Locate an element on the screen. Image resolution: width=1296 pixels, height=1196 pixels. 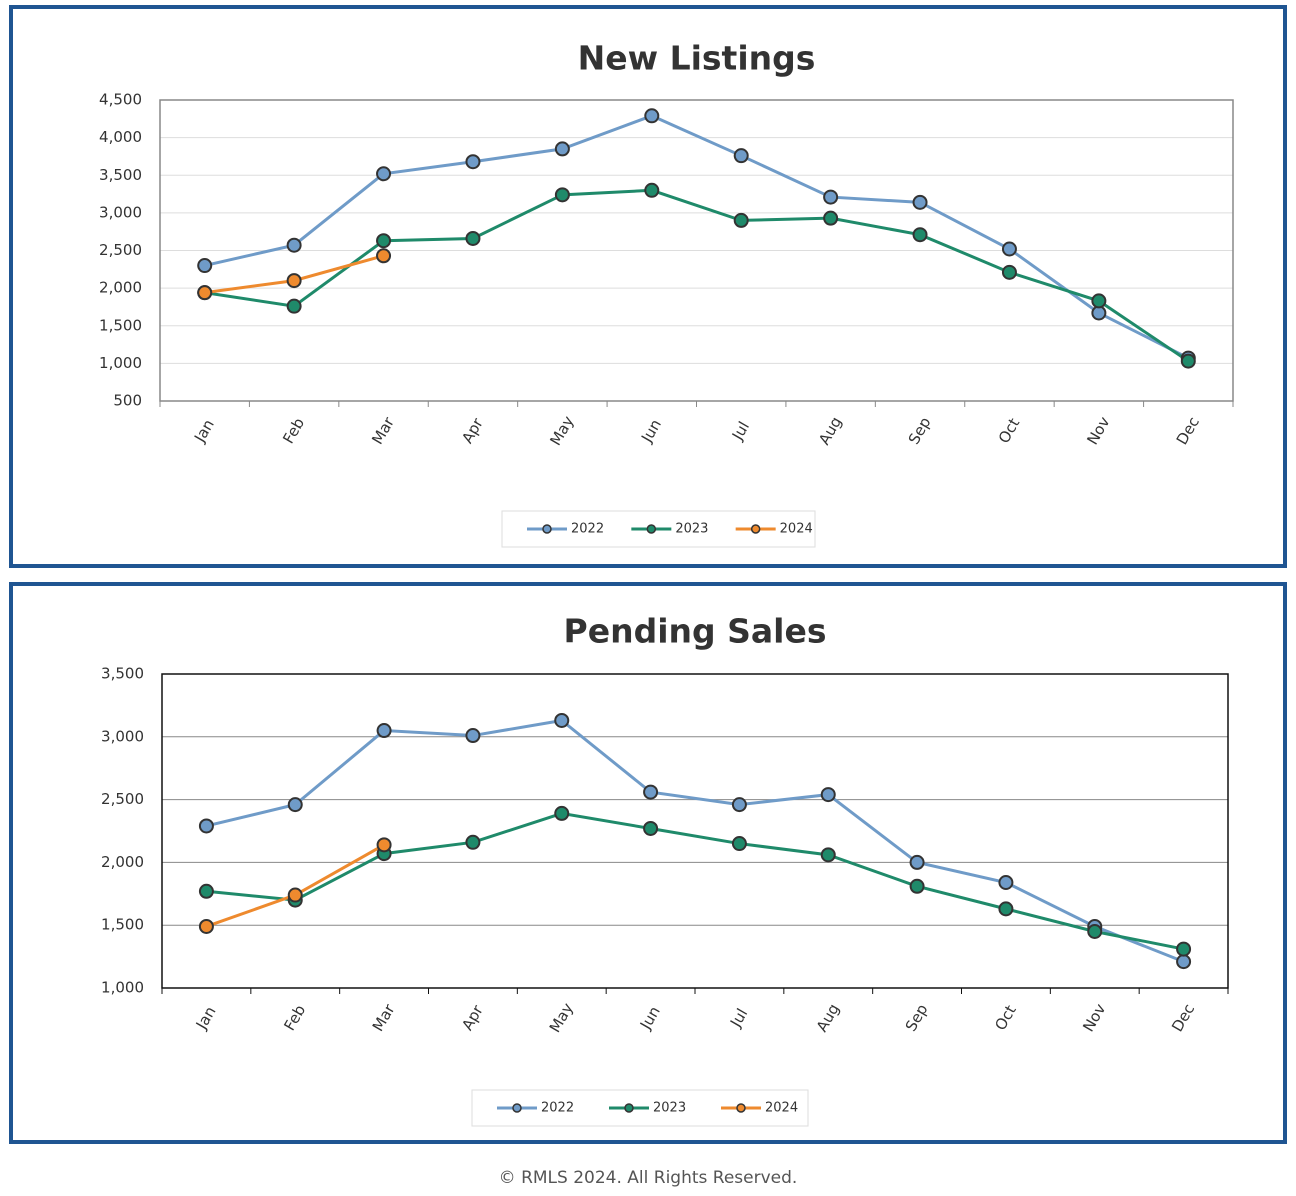
y-tick-label: 4,000 is located at coordinates (120, 137).